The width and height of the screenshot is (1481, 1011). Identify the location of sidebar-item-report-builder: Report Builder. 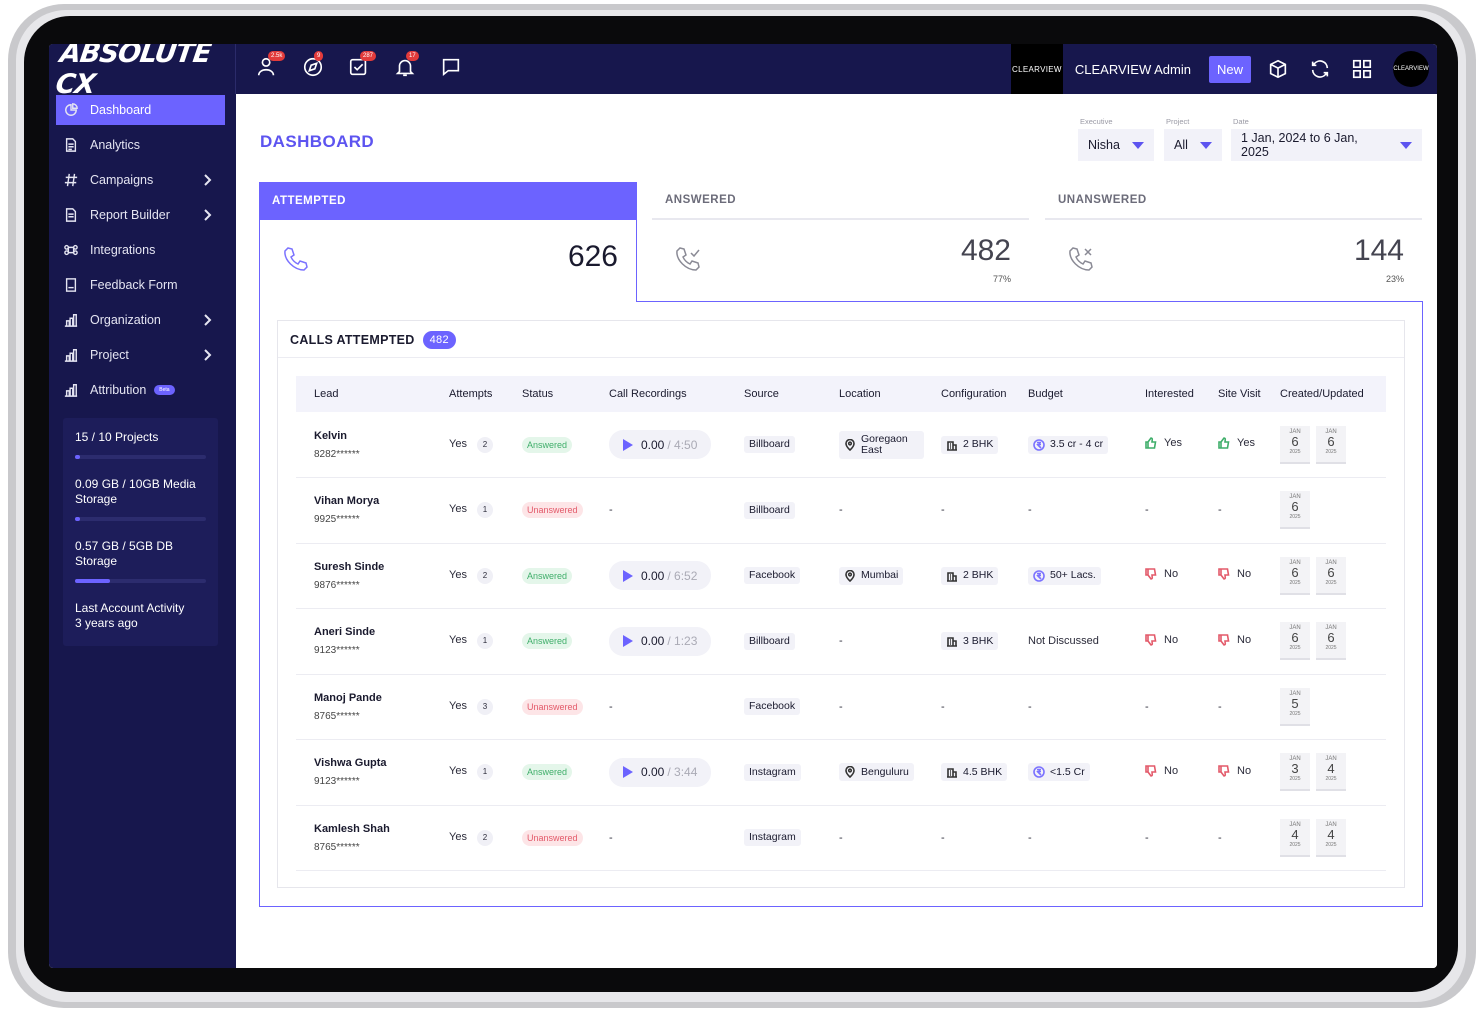
(140, 215).